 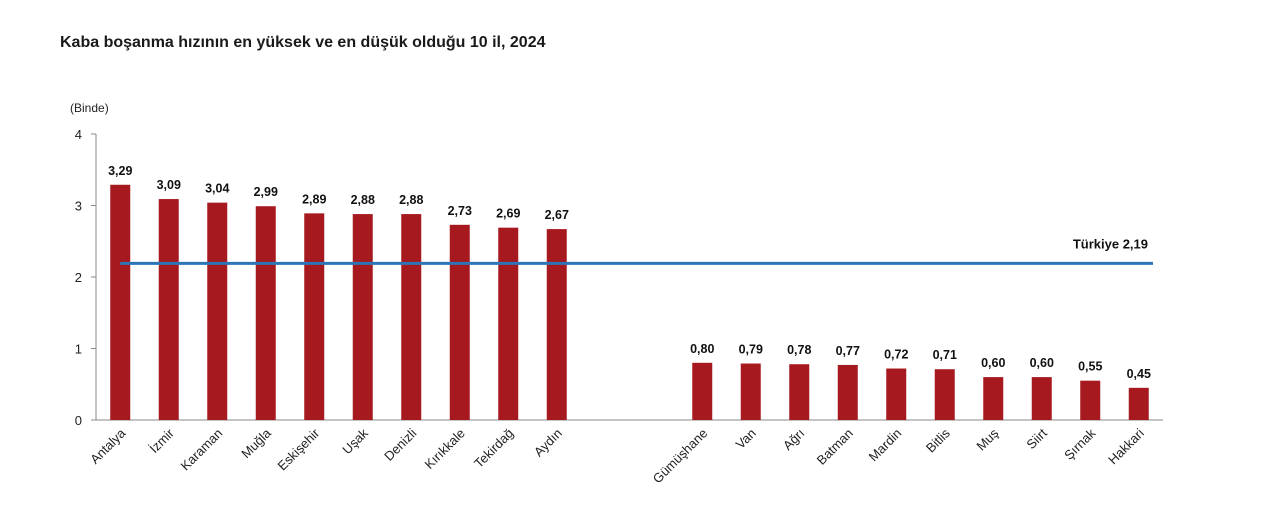 I want to click on category-label: Muğla, so click(x=256, y=443).